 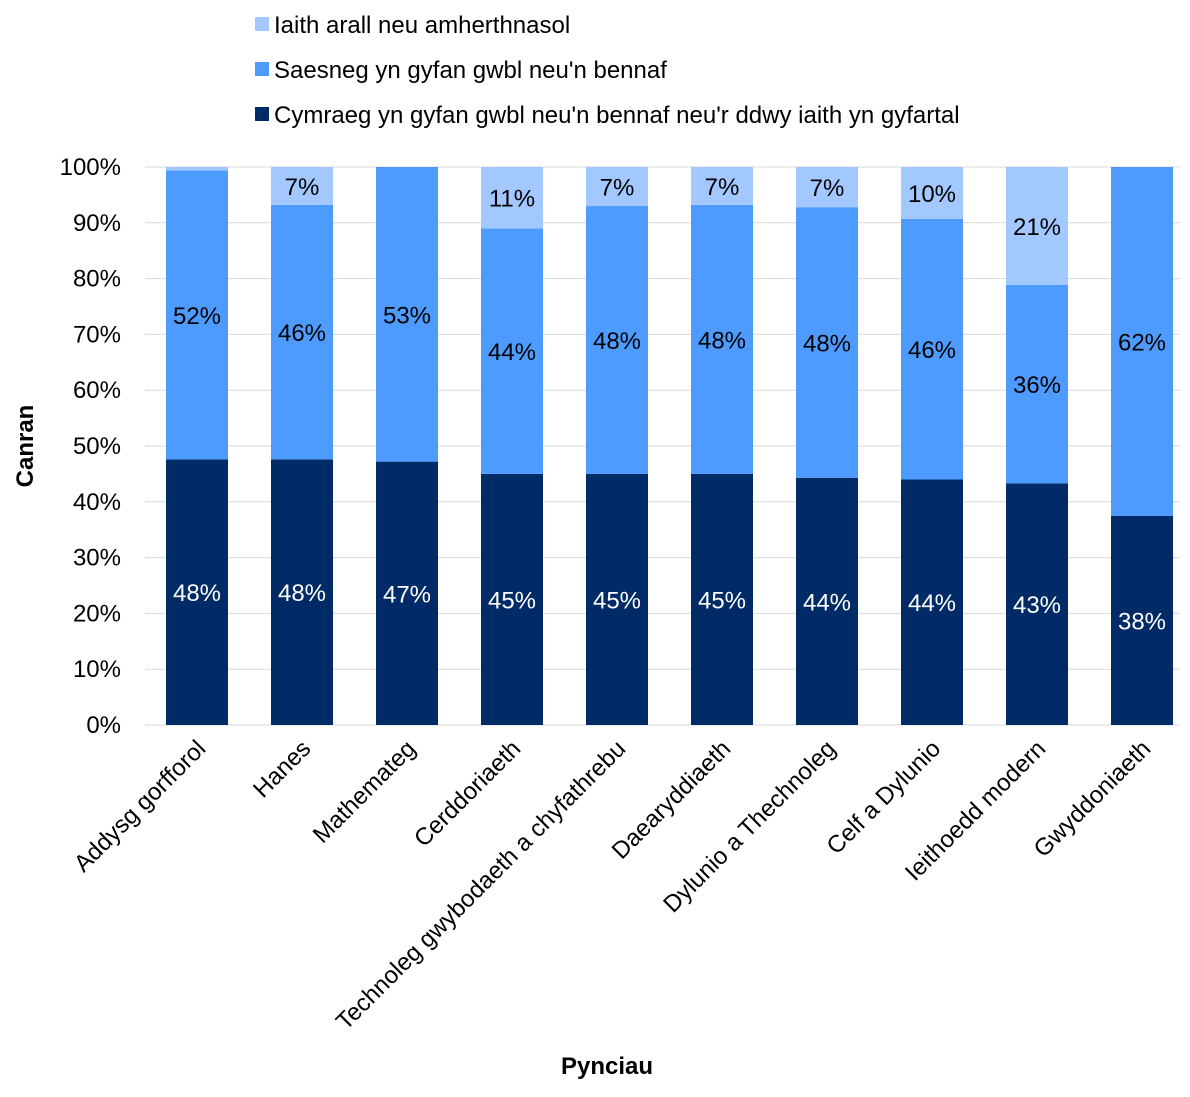 What do you see at coordinates (97, 558) in the screenshot?
I see `y-tick-label: 30%` at bounding box center [97, 558].